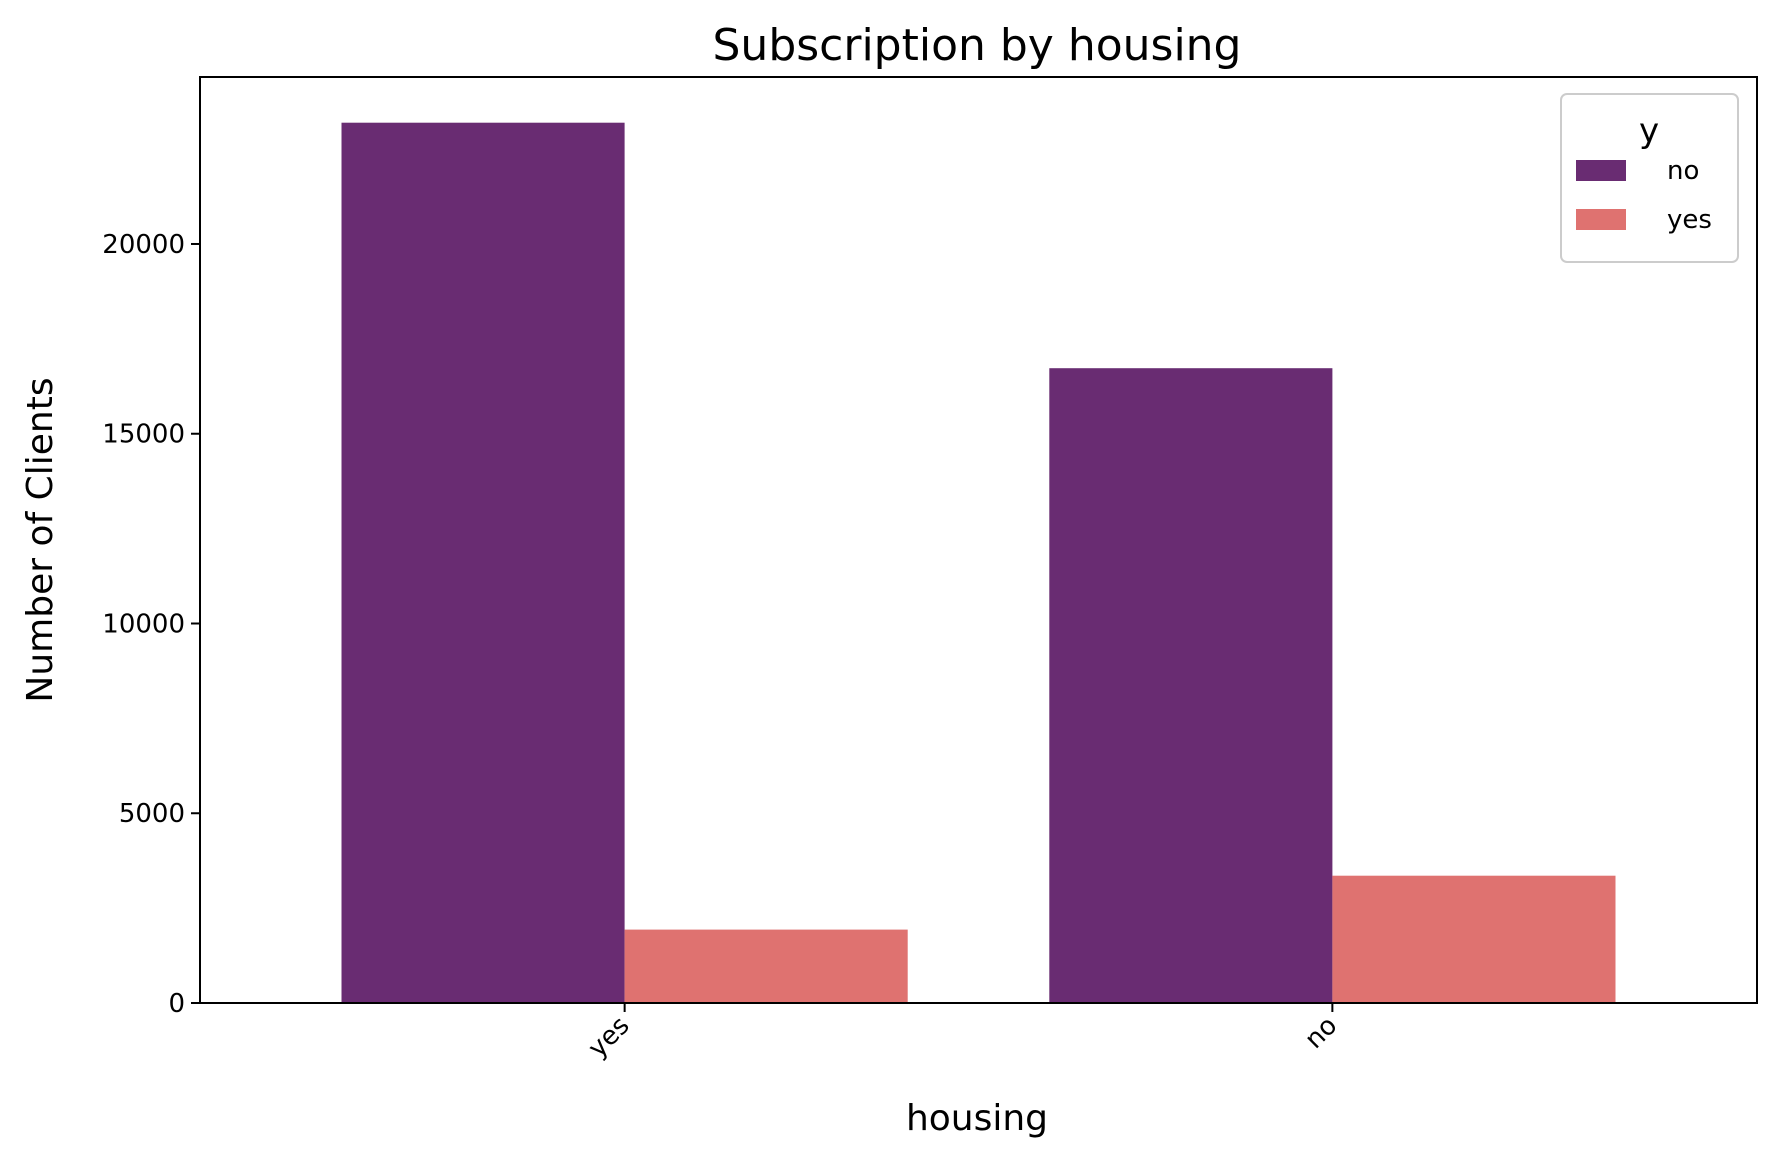  Describe the element at coordinates (977, 1118) in the screenshot. I see `x-axis-label: housing` at that location.